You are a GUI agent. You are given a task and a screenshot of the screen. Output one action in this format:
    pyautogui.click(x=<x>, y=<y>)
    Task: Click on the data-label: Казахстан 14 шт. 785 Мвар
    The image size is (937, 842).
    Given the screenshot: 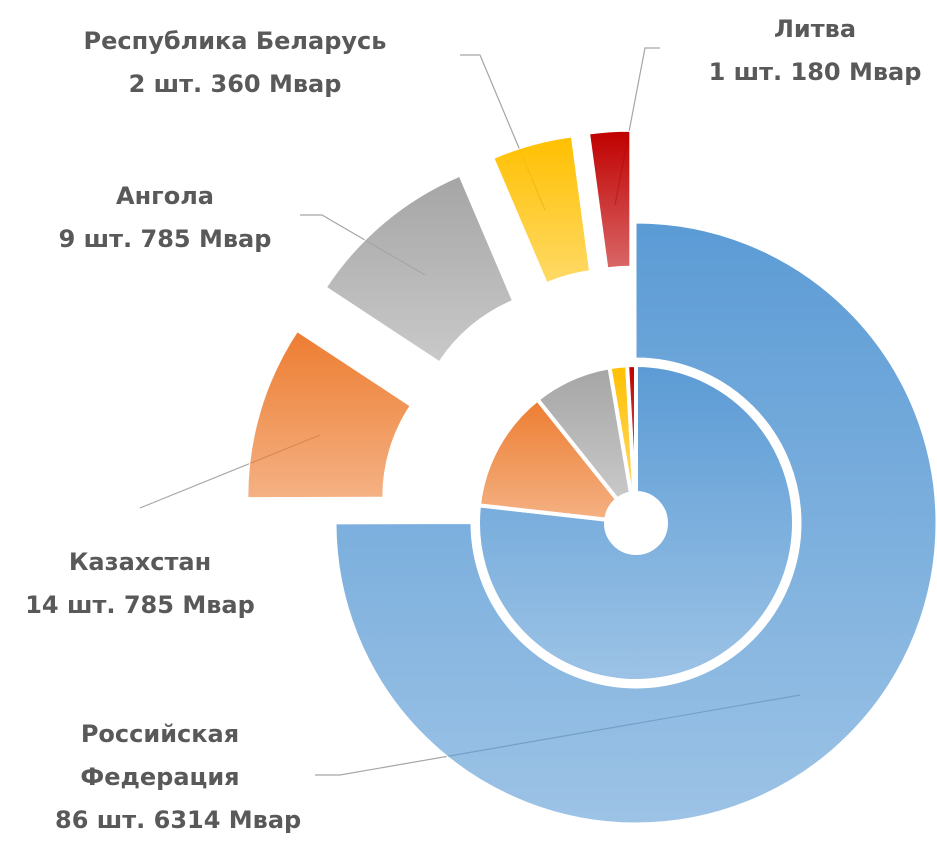 What is the action you would take?
    pyautogui.click(x=150, y=584)
    